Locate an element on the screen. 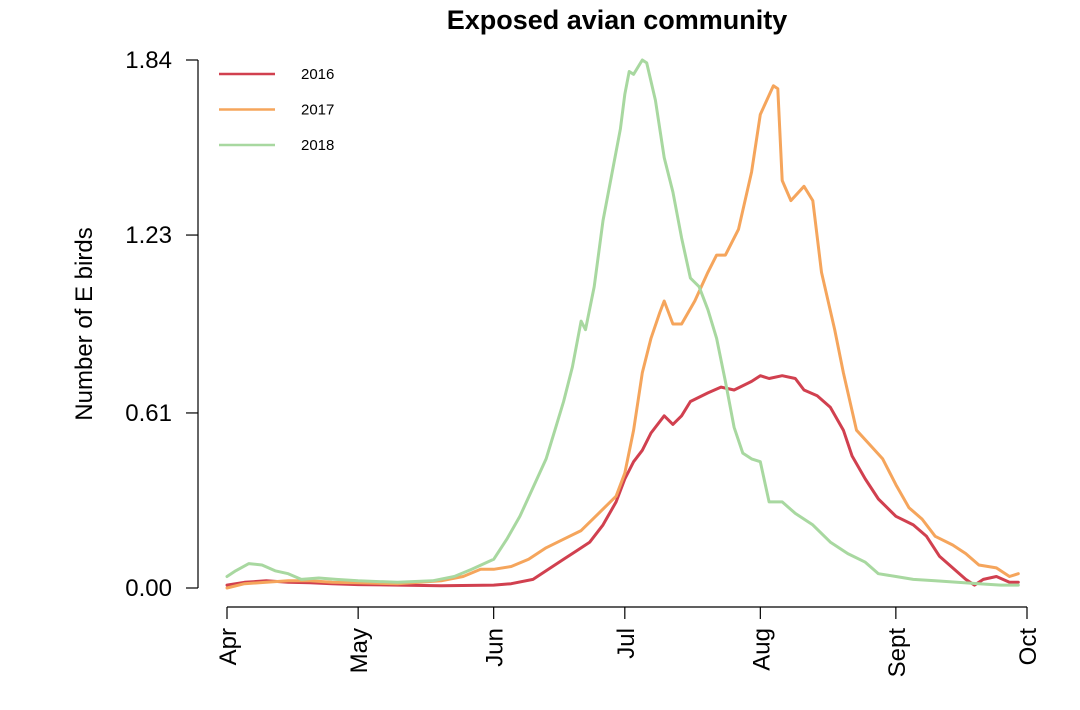  y-tick-label: 0.61 is located at coordinates (148, 413).